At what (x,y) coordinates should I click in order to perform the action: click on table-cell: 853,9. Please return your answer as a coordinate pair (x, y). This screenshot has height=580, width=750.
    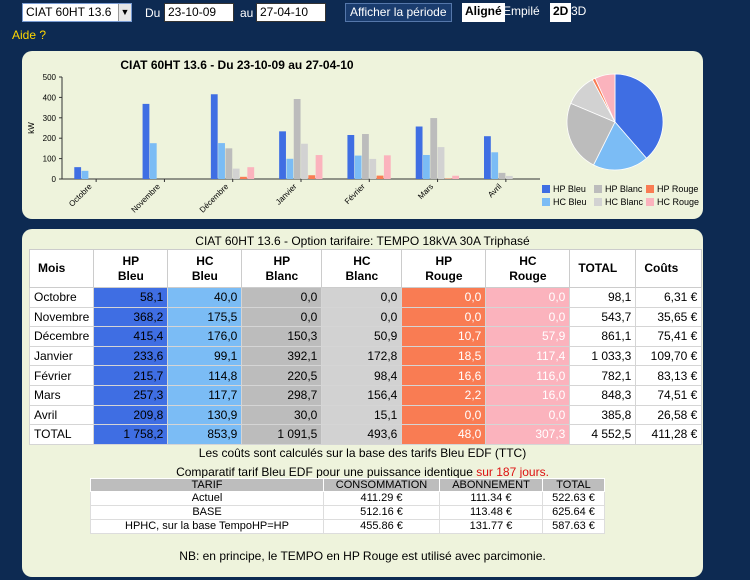
    Looking at the image, I should click on (205, 434).